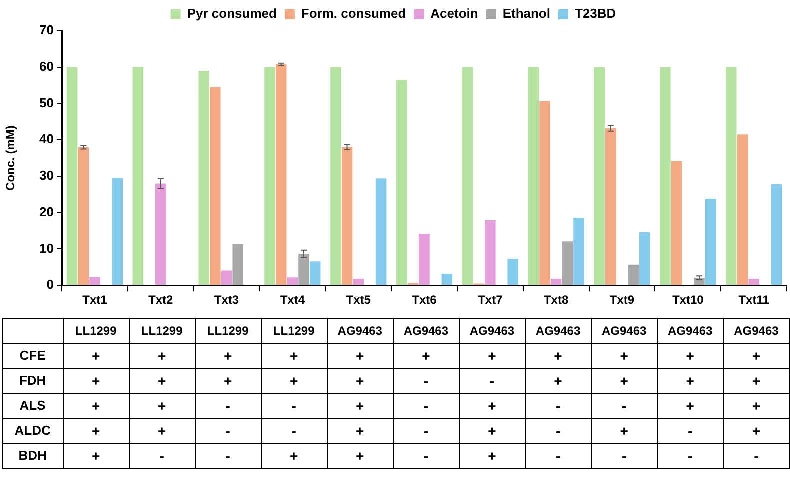 Image resolution: width=790 pixels, height=479 pixels. I want to click on category-label: CFE, so click(33, 355).